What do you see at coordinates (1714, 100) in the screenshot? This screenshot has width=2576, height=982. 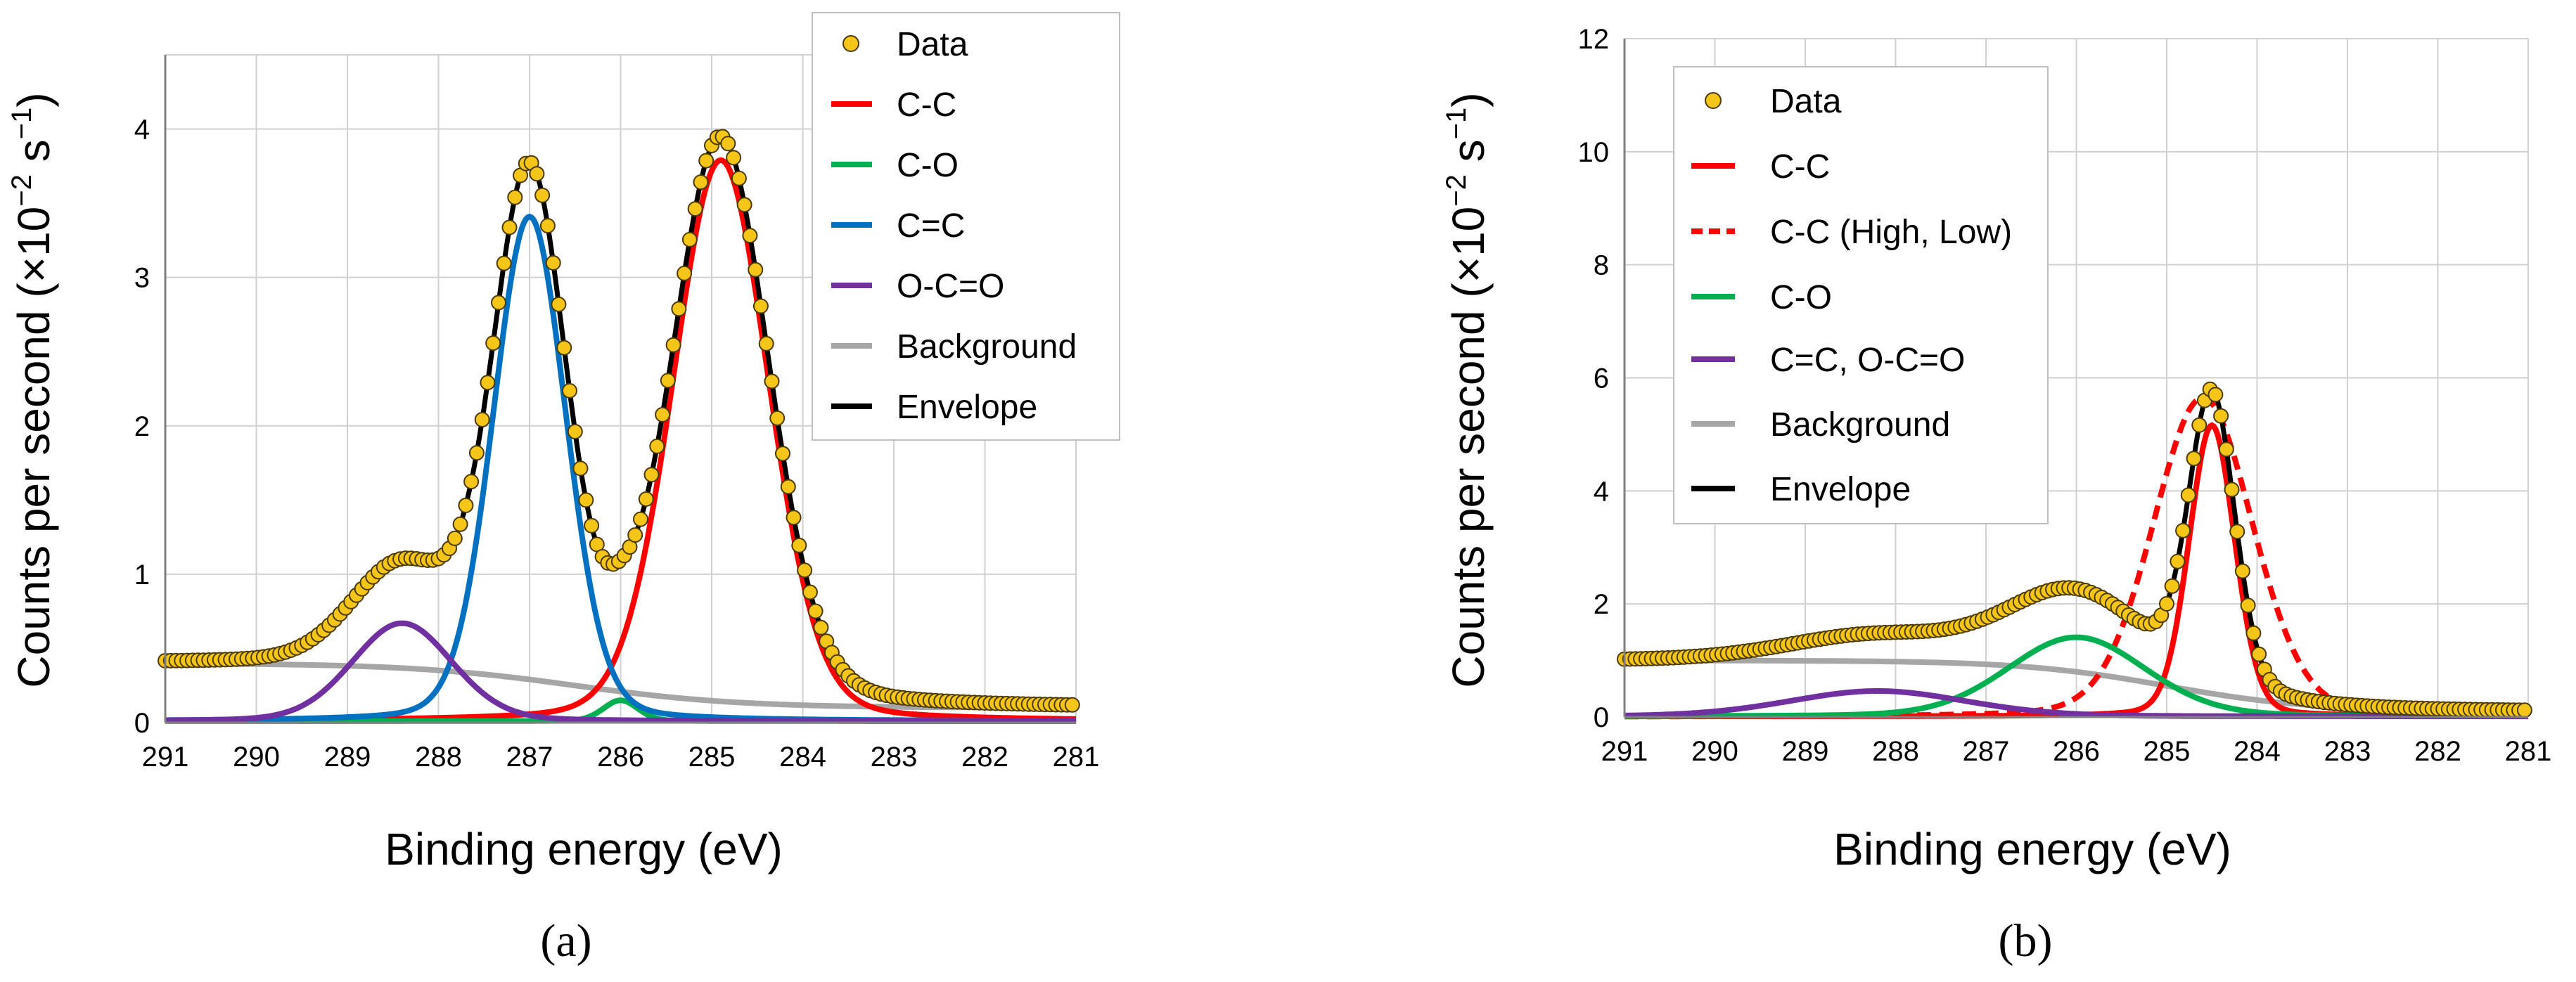 I see `data-marker-icon` at bounding box center [1714, 100].